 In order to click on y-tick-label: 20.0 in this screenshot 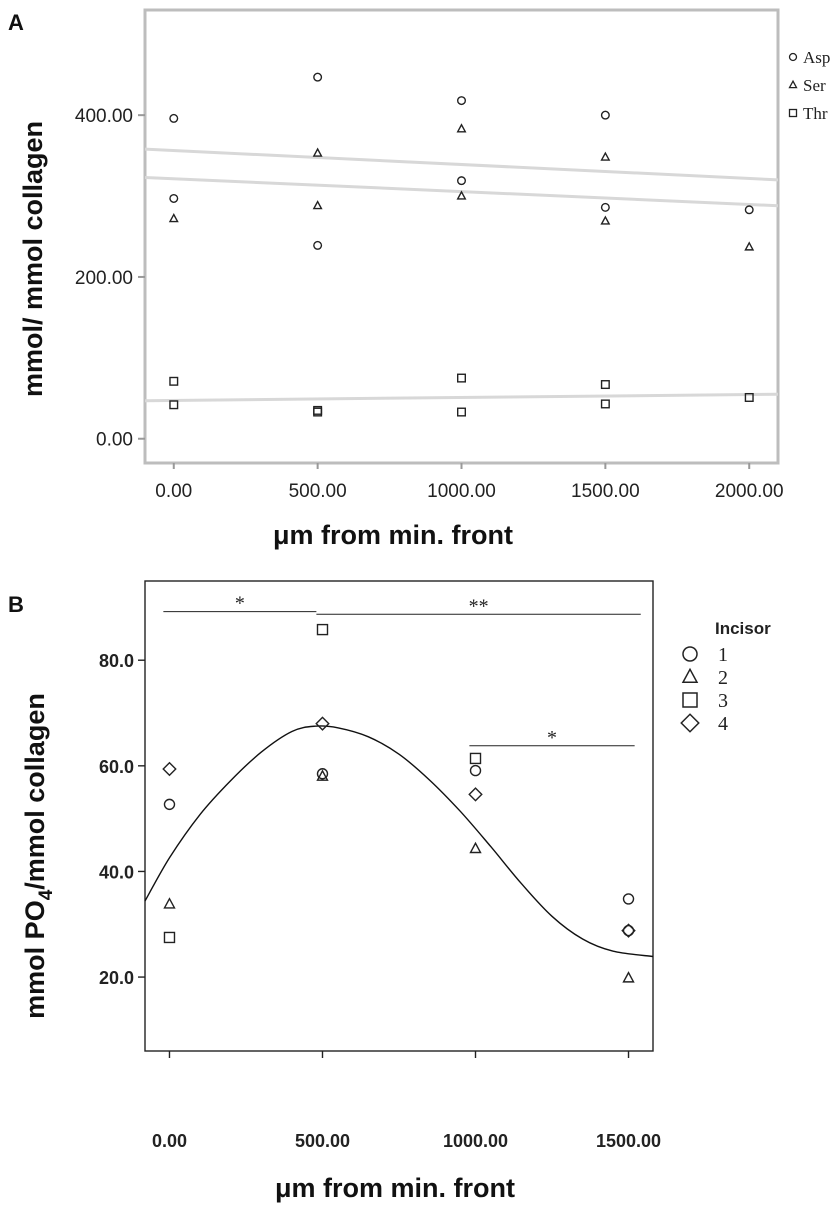, I will do `click(116, 978)`.